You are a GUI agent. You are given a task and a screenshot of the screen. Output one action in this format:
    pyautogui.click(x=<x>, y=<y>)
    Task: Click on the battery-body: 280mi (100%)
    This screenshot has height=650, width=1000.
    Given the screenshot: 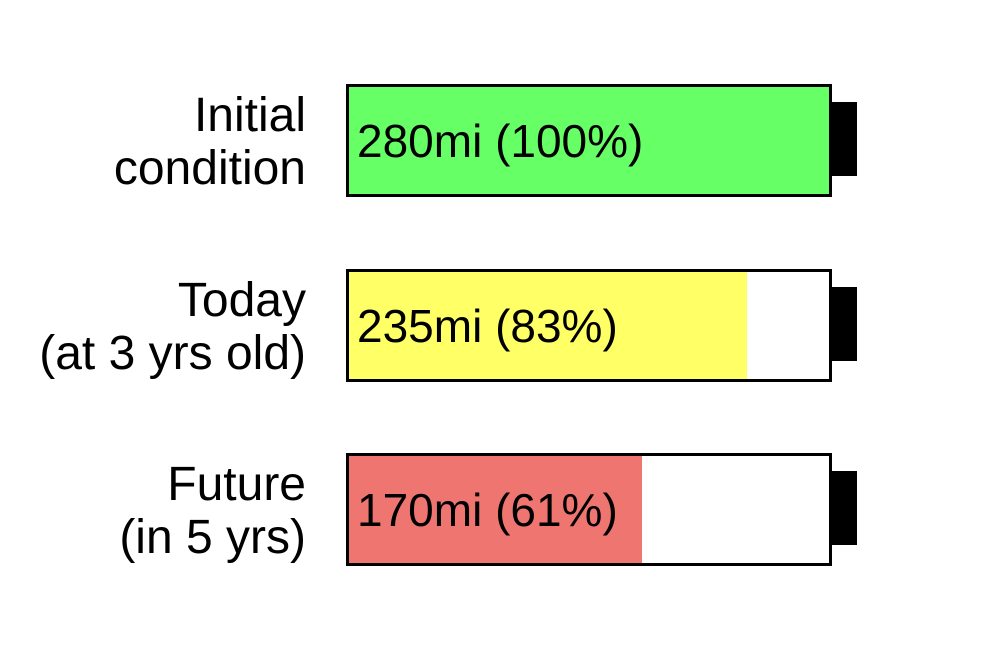 What is the action you would take?
    pyautogui.click(x=589, y=140)
    